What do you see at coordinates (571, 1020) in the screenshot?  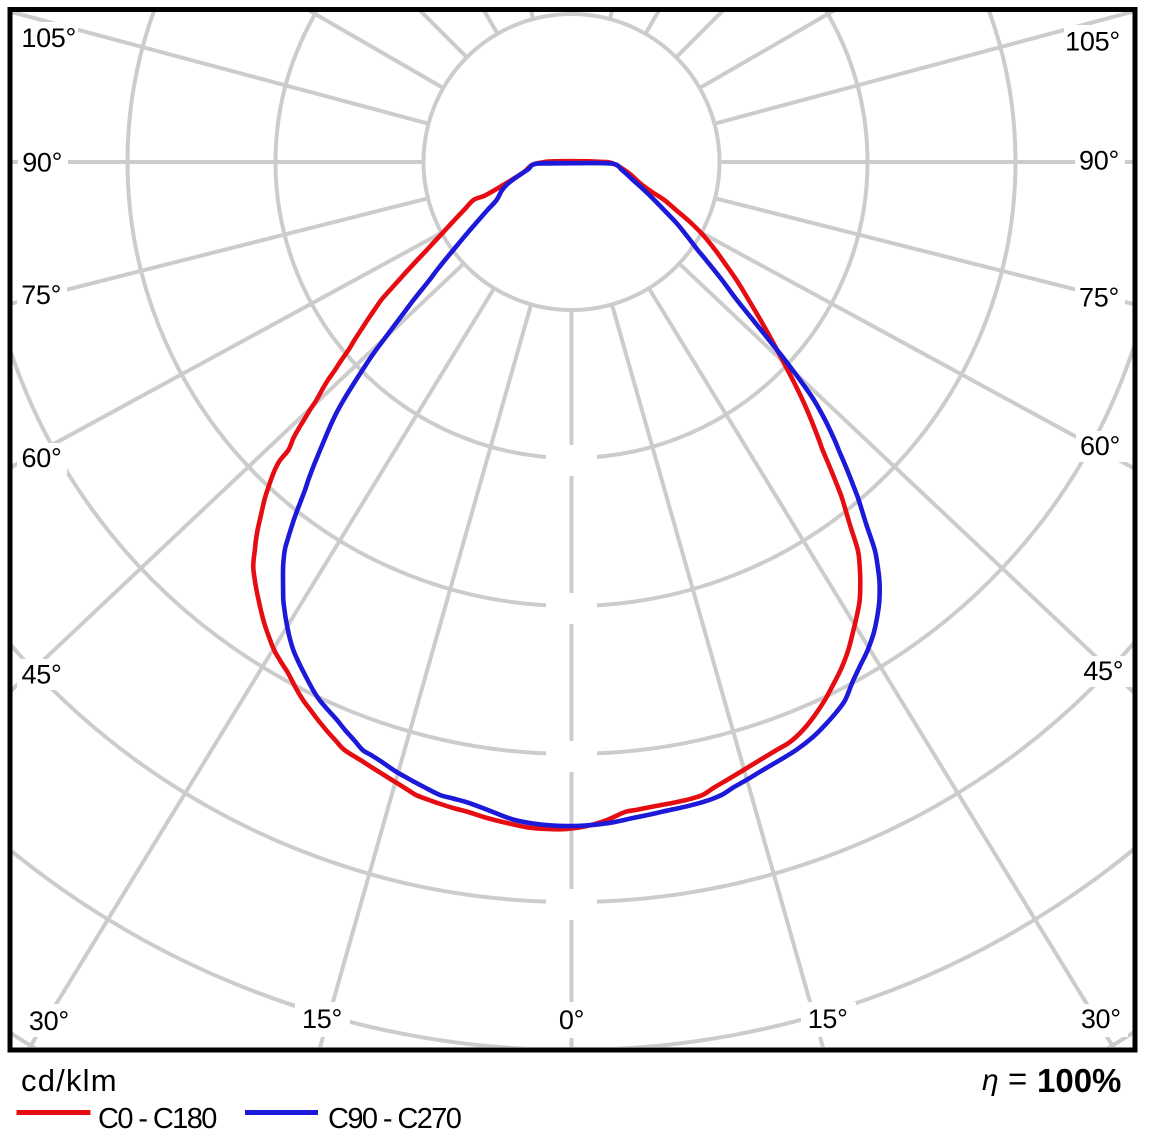 I see `svg-text: 0°` at bounding box center [571, 1020].